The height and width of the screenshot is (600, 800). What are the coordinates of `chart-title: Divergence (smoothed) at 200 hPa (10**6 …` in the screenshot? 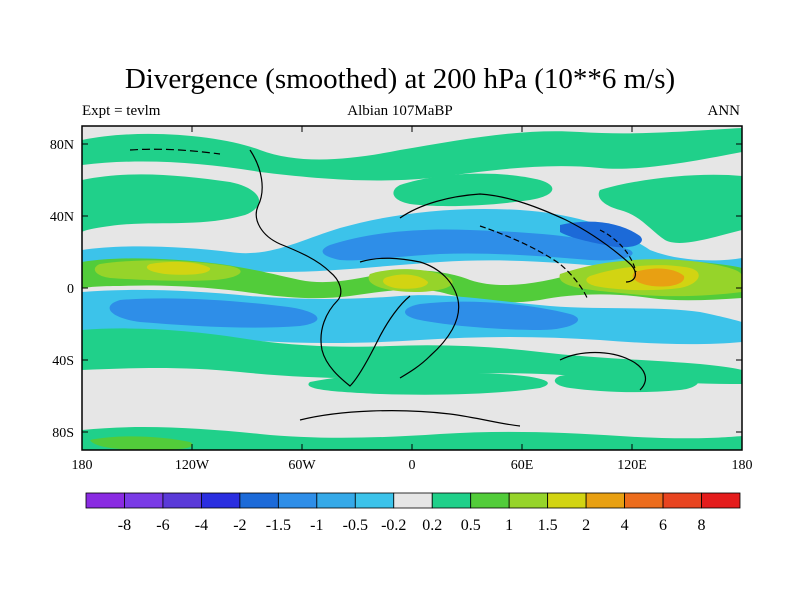 It's located at (400, 79).